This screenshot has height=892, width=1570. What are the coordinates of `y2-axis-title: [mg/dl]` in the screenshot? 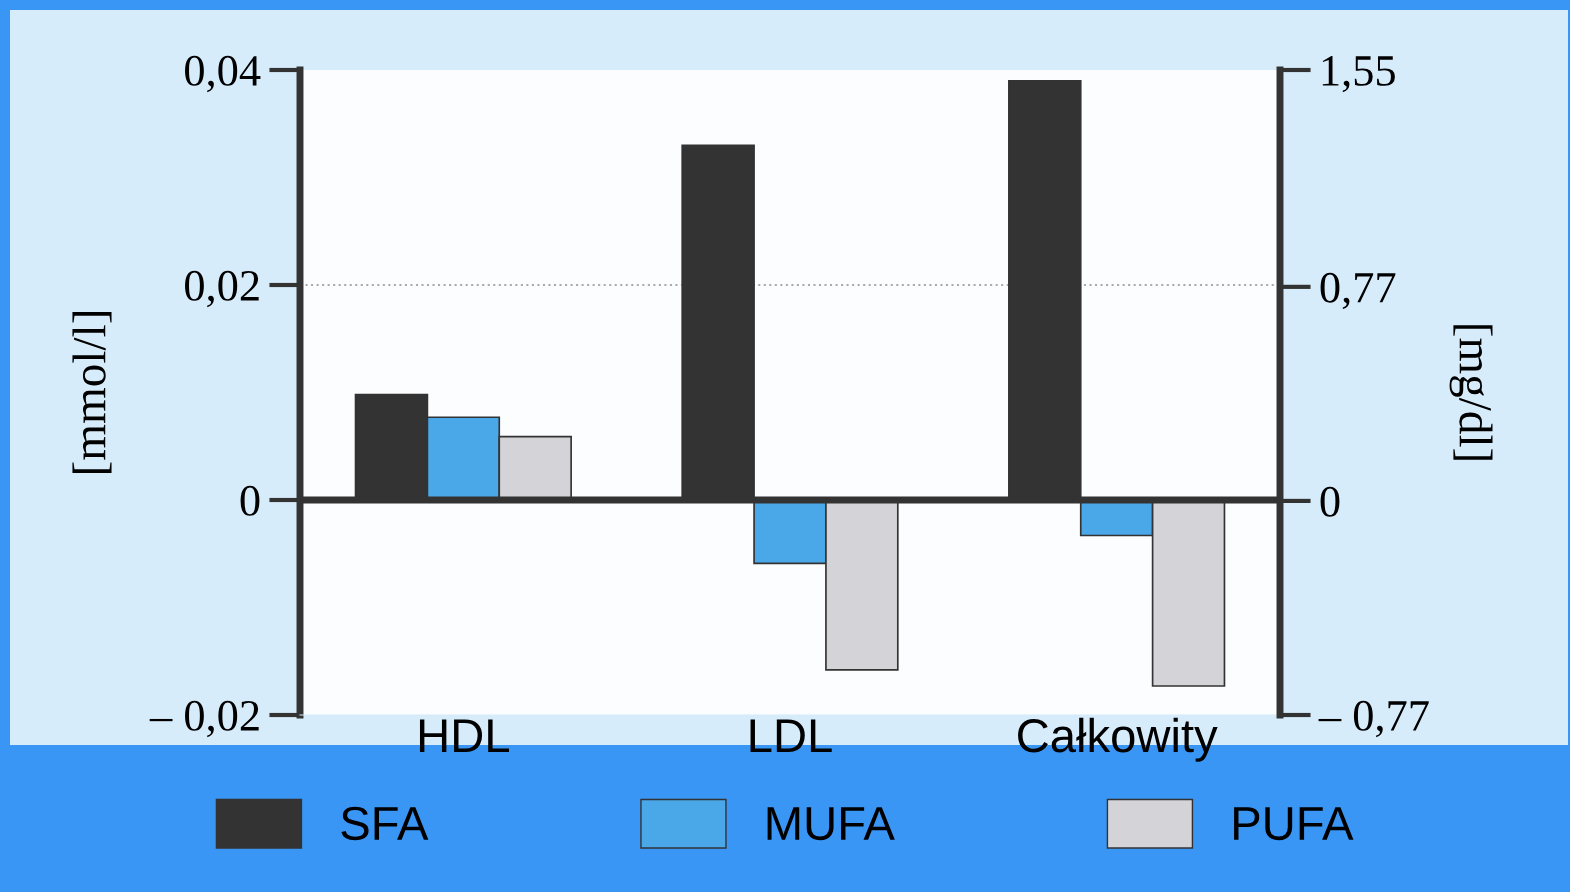 It's located at (1471, 392).